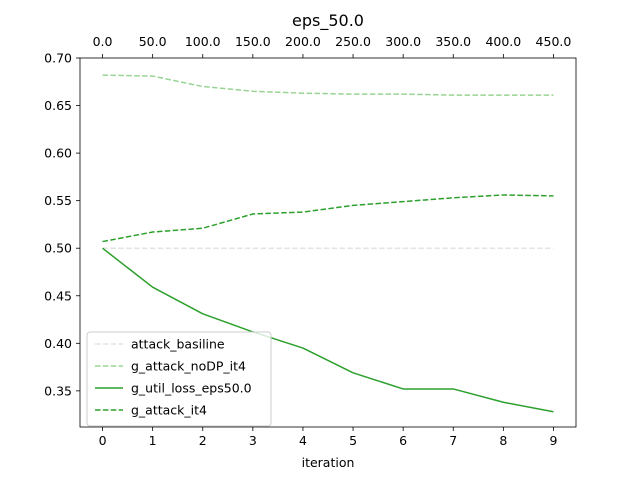 The image size is (640, 484). Describe the element at coordinates (58, 248) in the screenshot. I see `y-tick-label: 0.50` at that location.